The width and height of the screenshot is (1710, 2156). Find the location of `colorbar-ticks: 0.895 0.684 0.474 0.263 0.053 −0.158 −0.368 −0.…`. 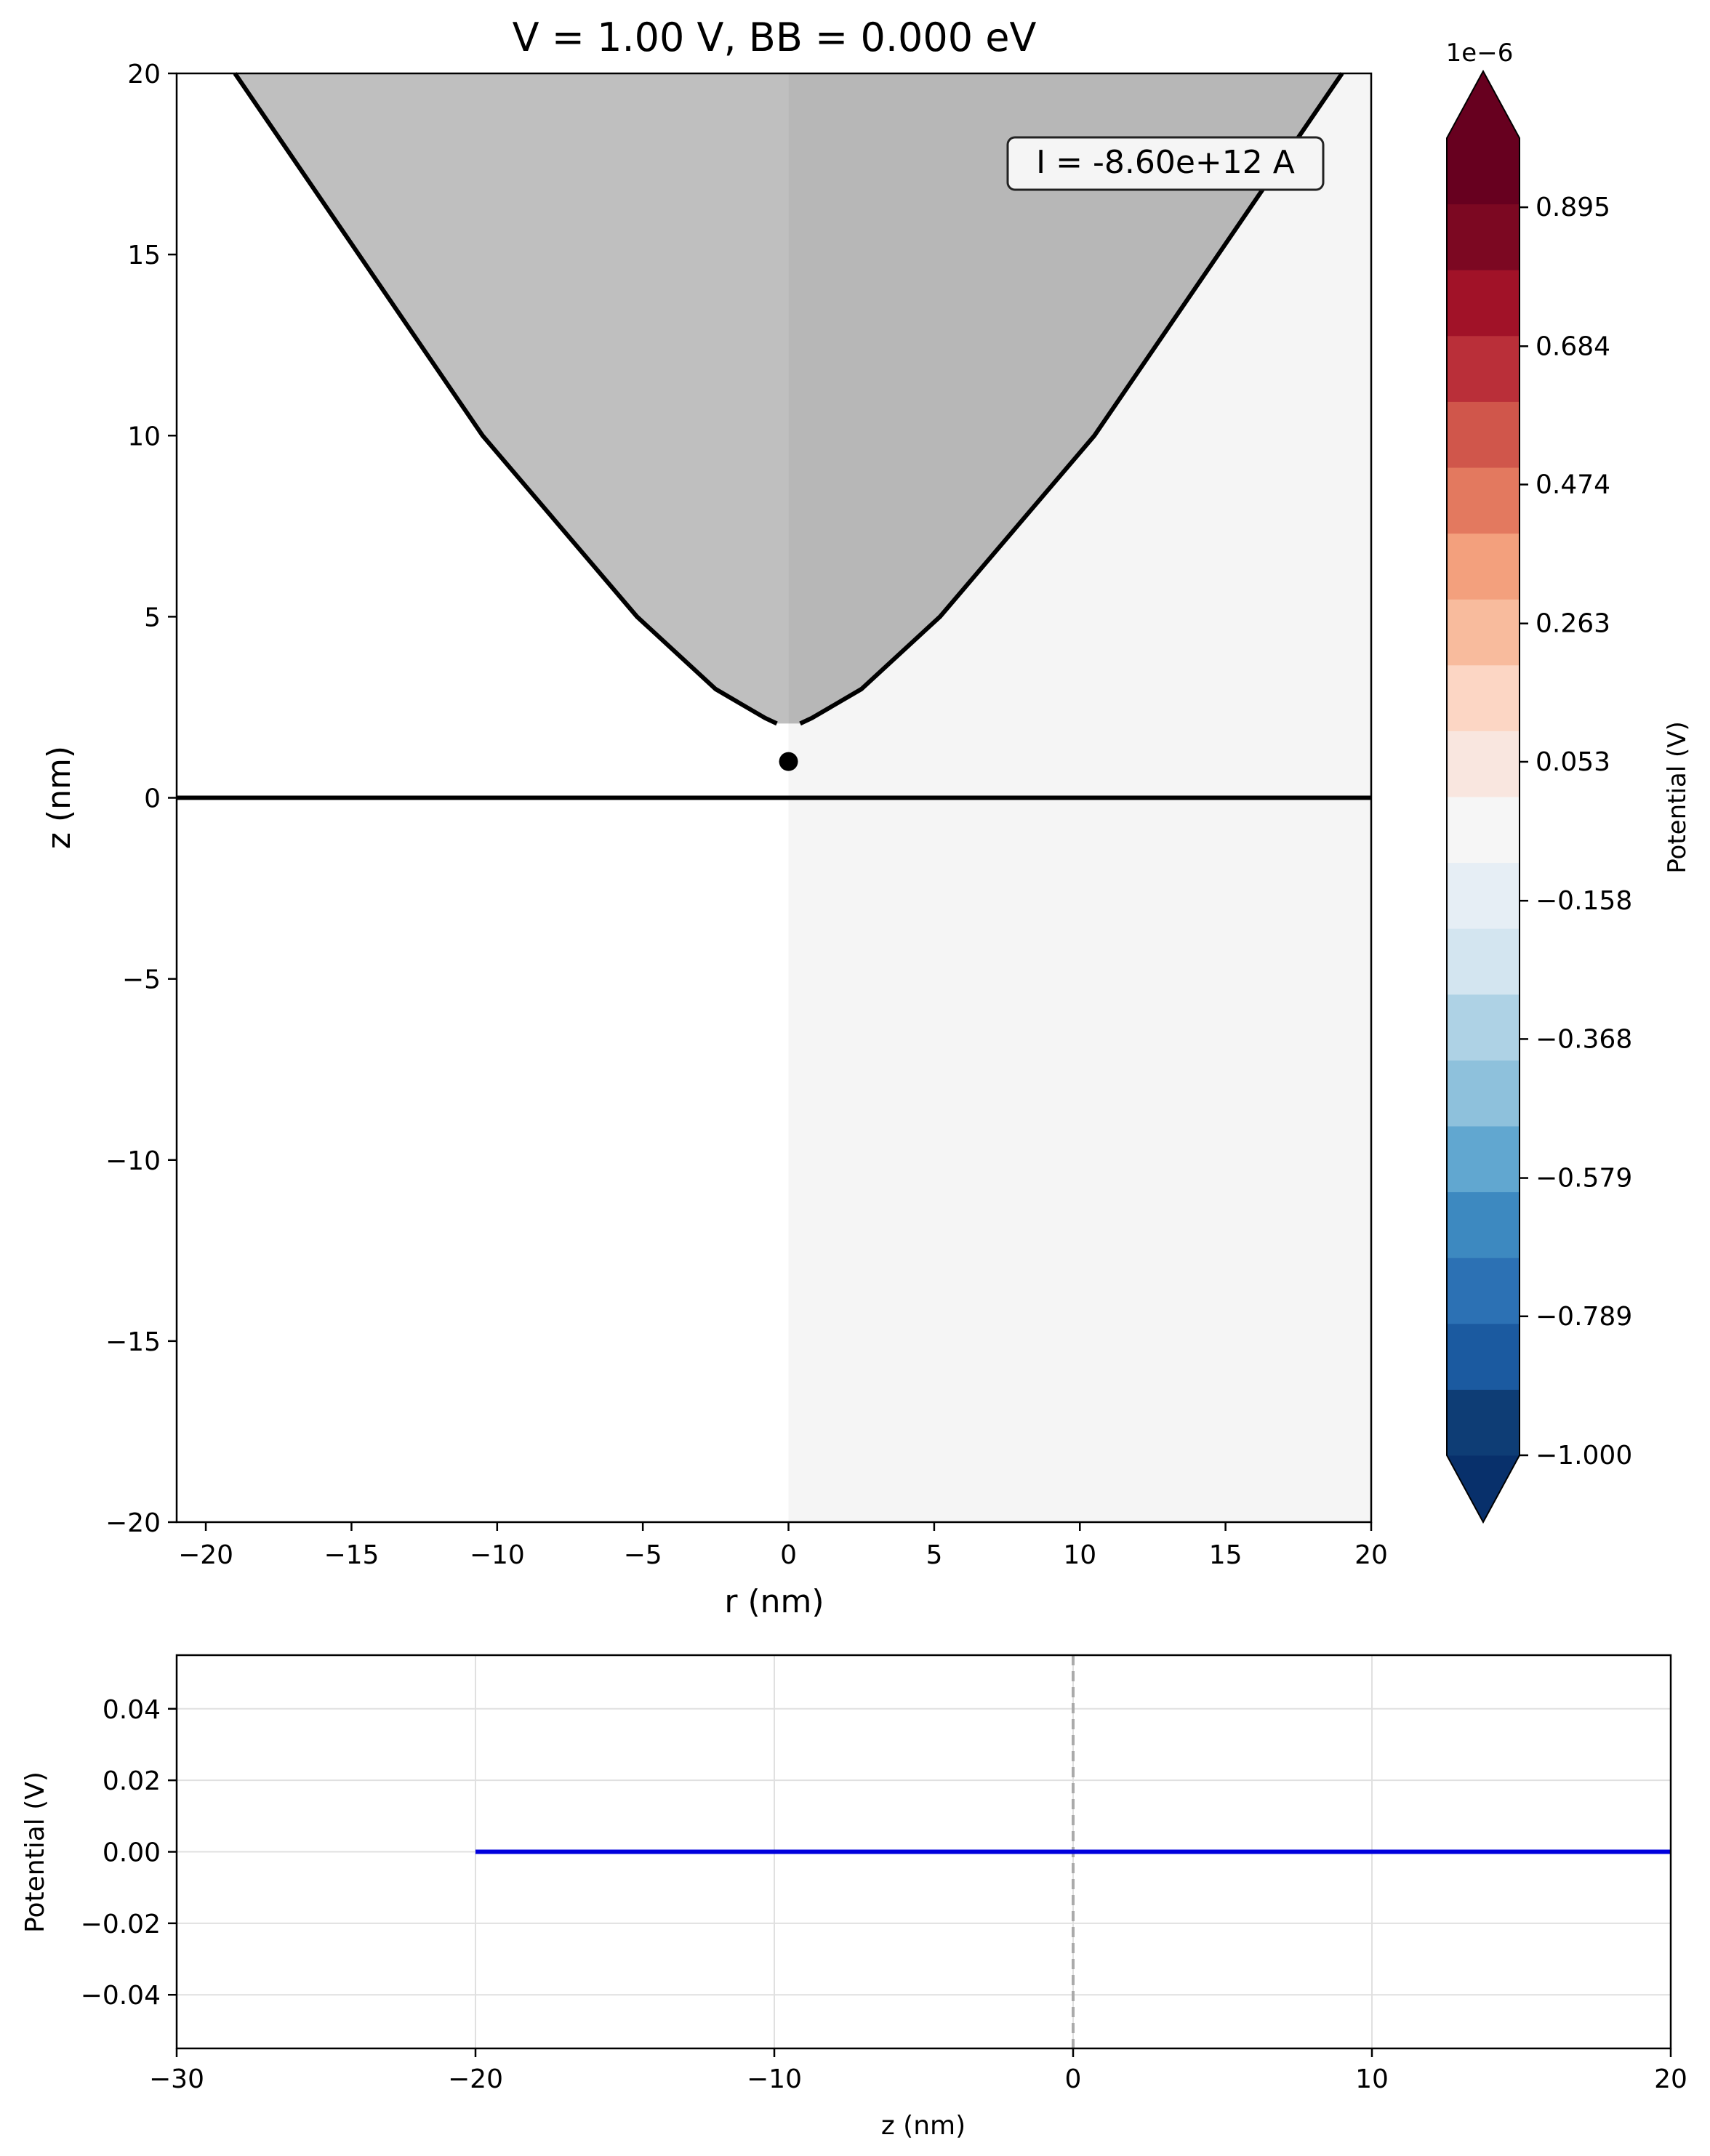

colorbar-ticks: 0.895 0.684 0.474 0.263 0.053 −0.158 −0.368 −0.… is located at coordinates (1576, 832).